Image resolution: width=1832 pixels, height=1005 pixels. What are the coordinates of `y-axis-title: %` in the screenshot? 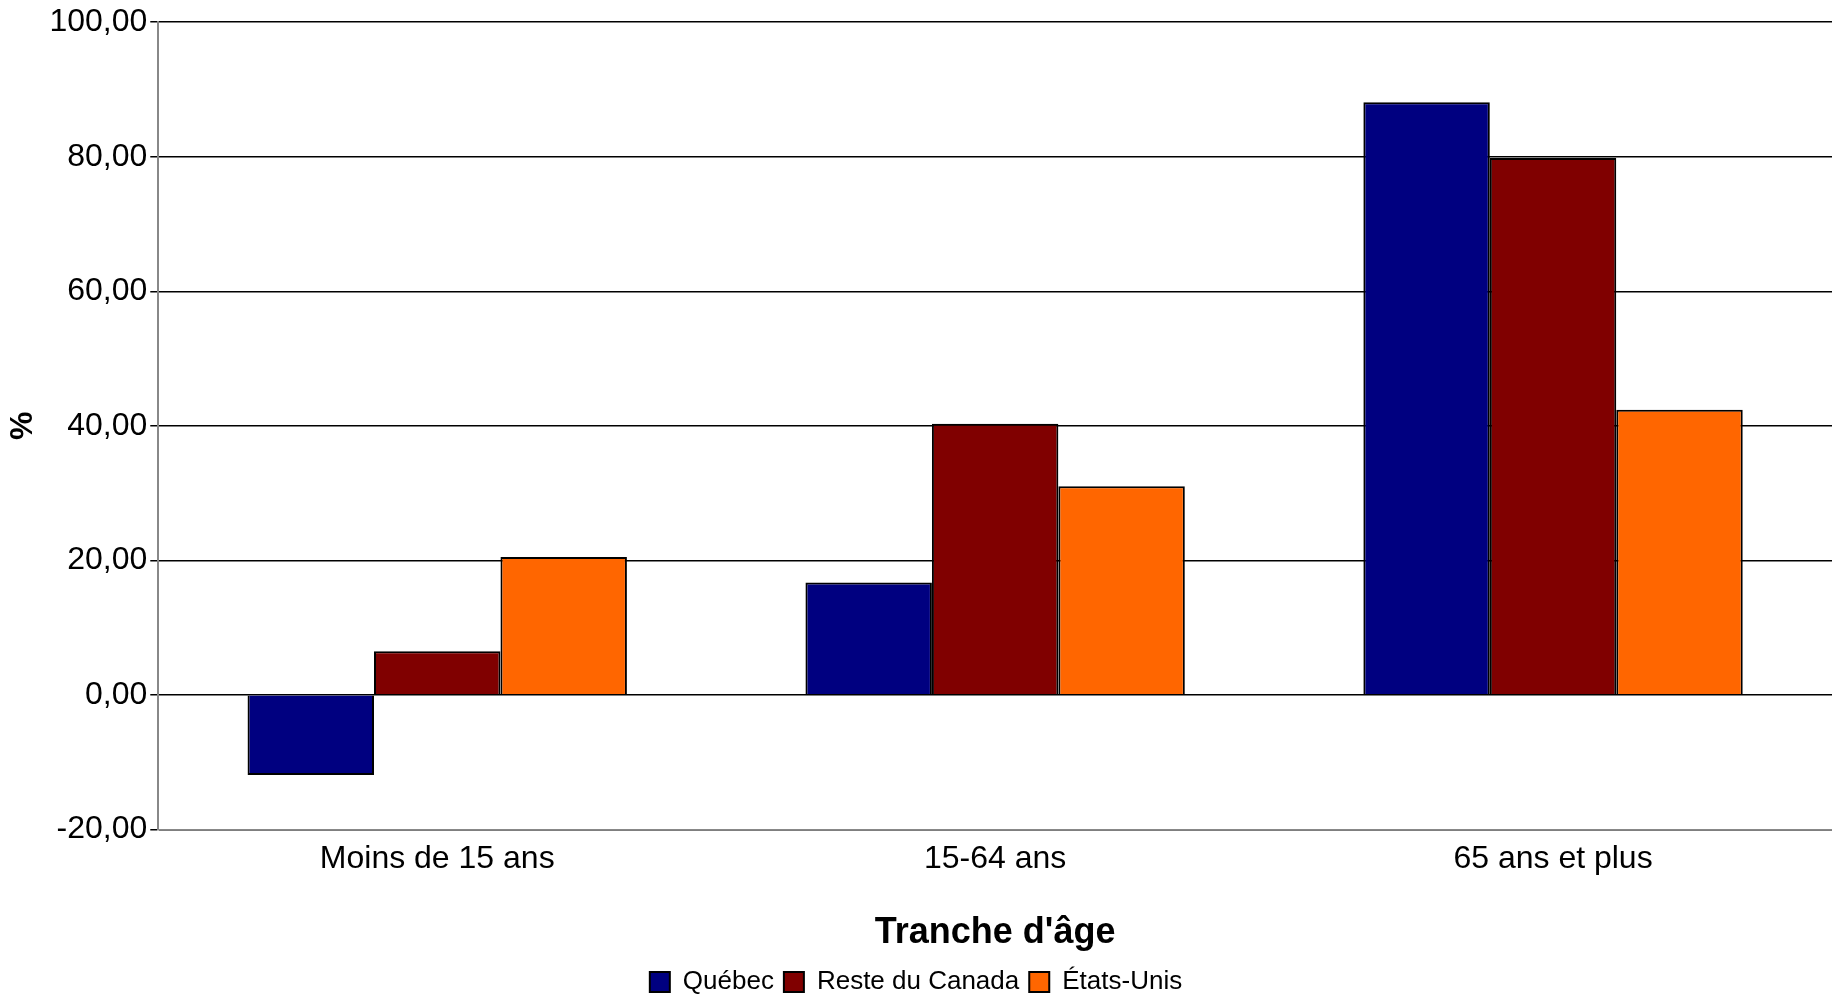 It's located at (21, 426).